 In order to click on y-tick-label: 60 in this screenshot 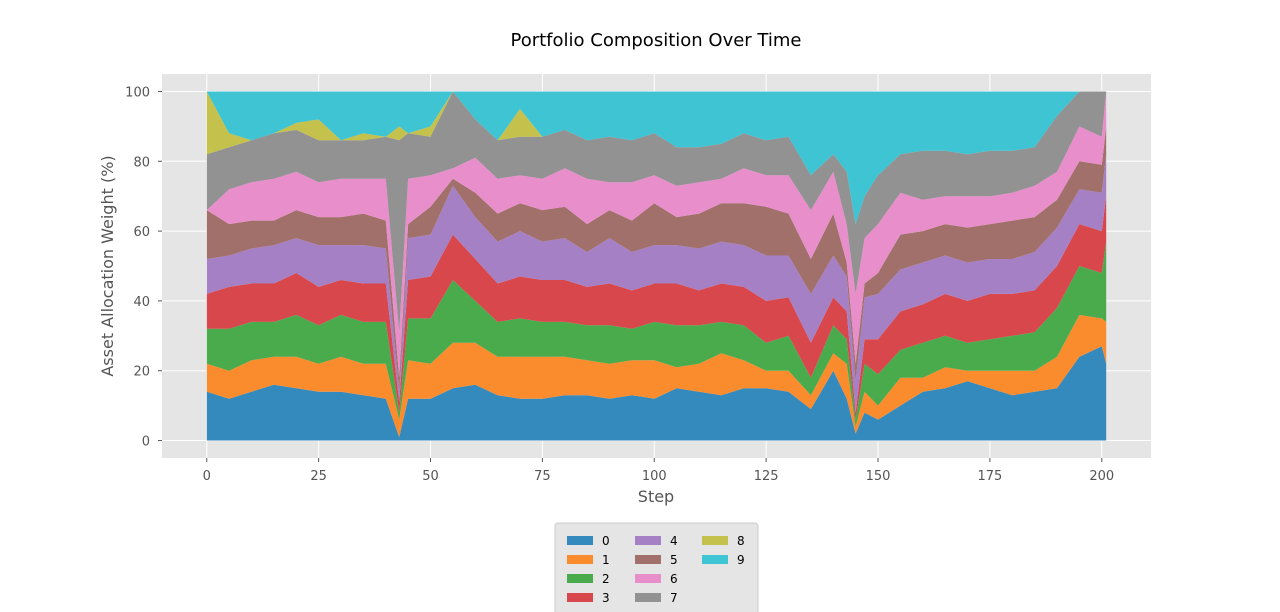, I will do `click(141, 232)`.